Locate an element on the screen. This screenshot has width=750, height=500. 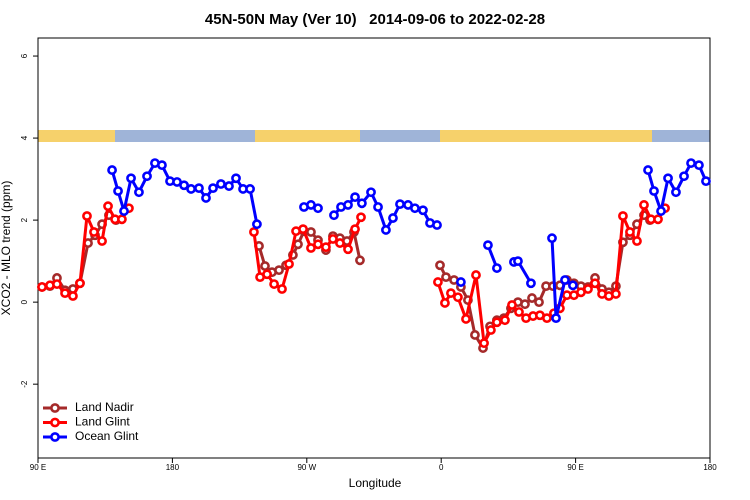
y-tick-label: 0 is located at coordinates (24, 301).